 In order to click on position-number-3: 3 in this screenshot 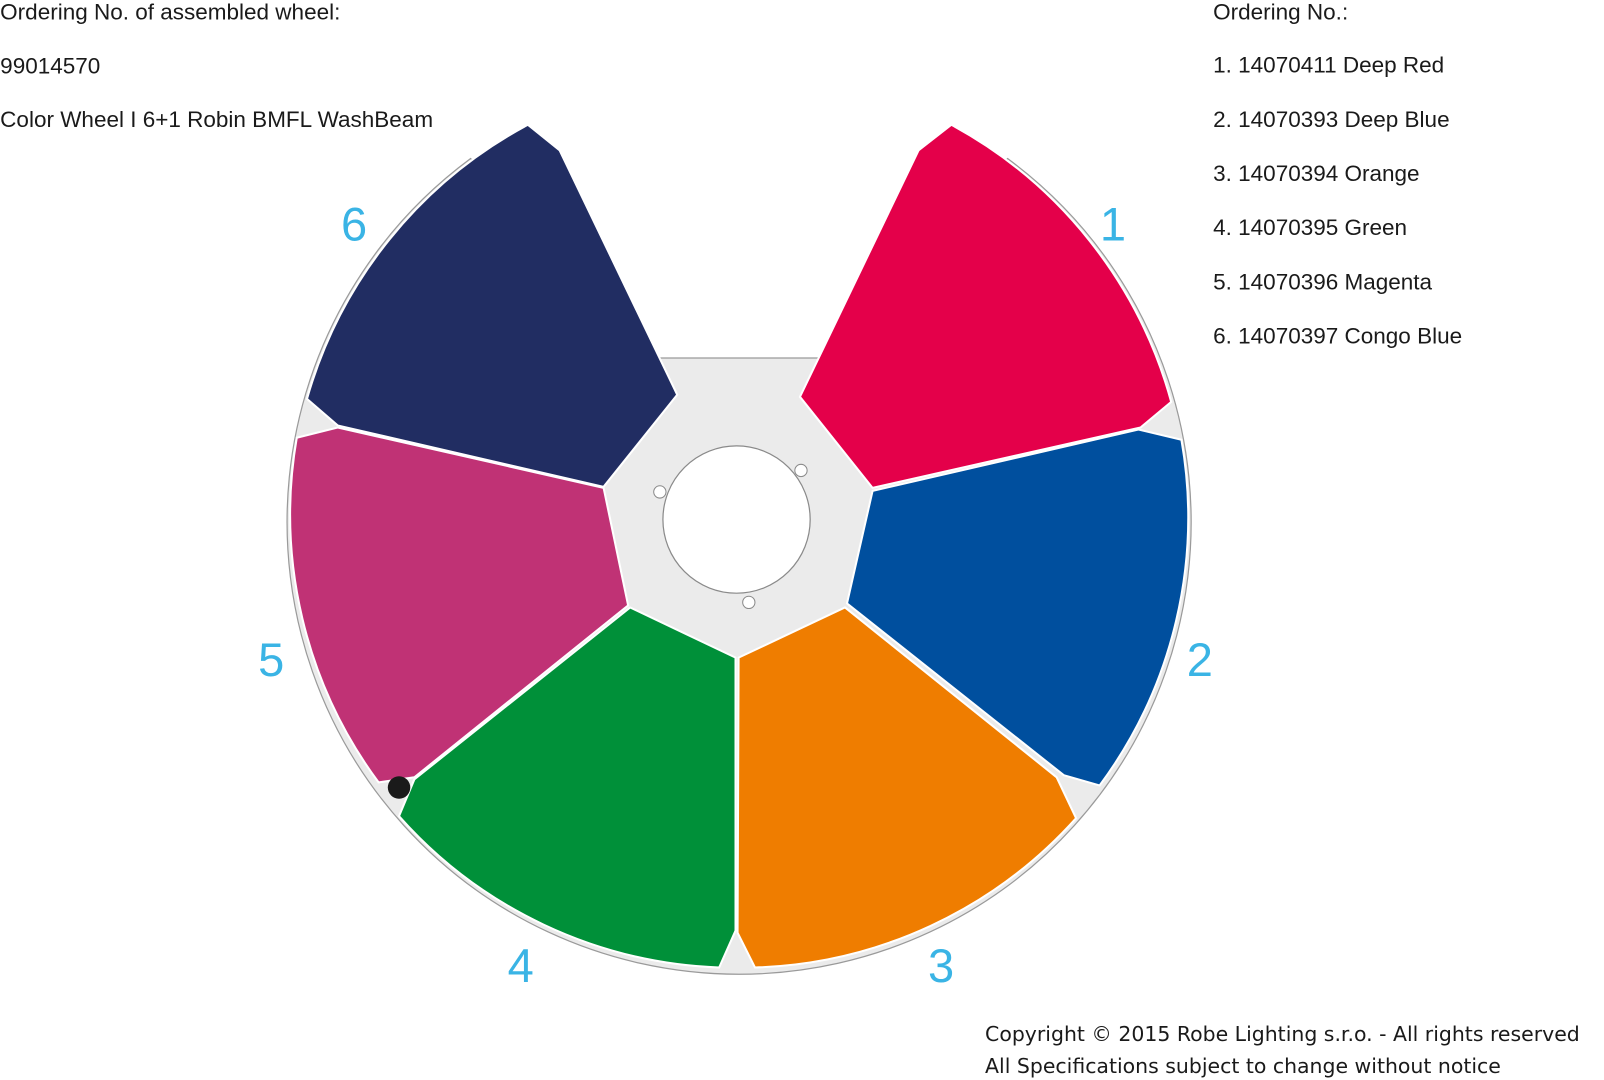, I will do `click(941, 965)`.